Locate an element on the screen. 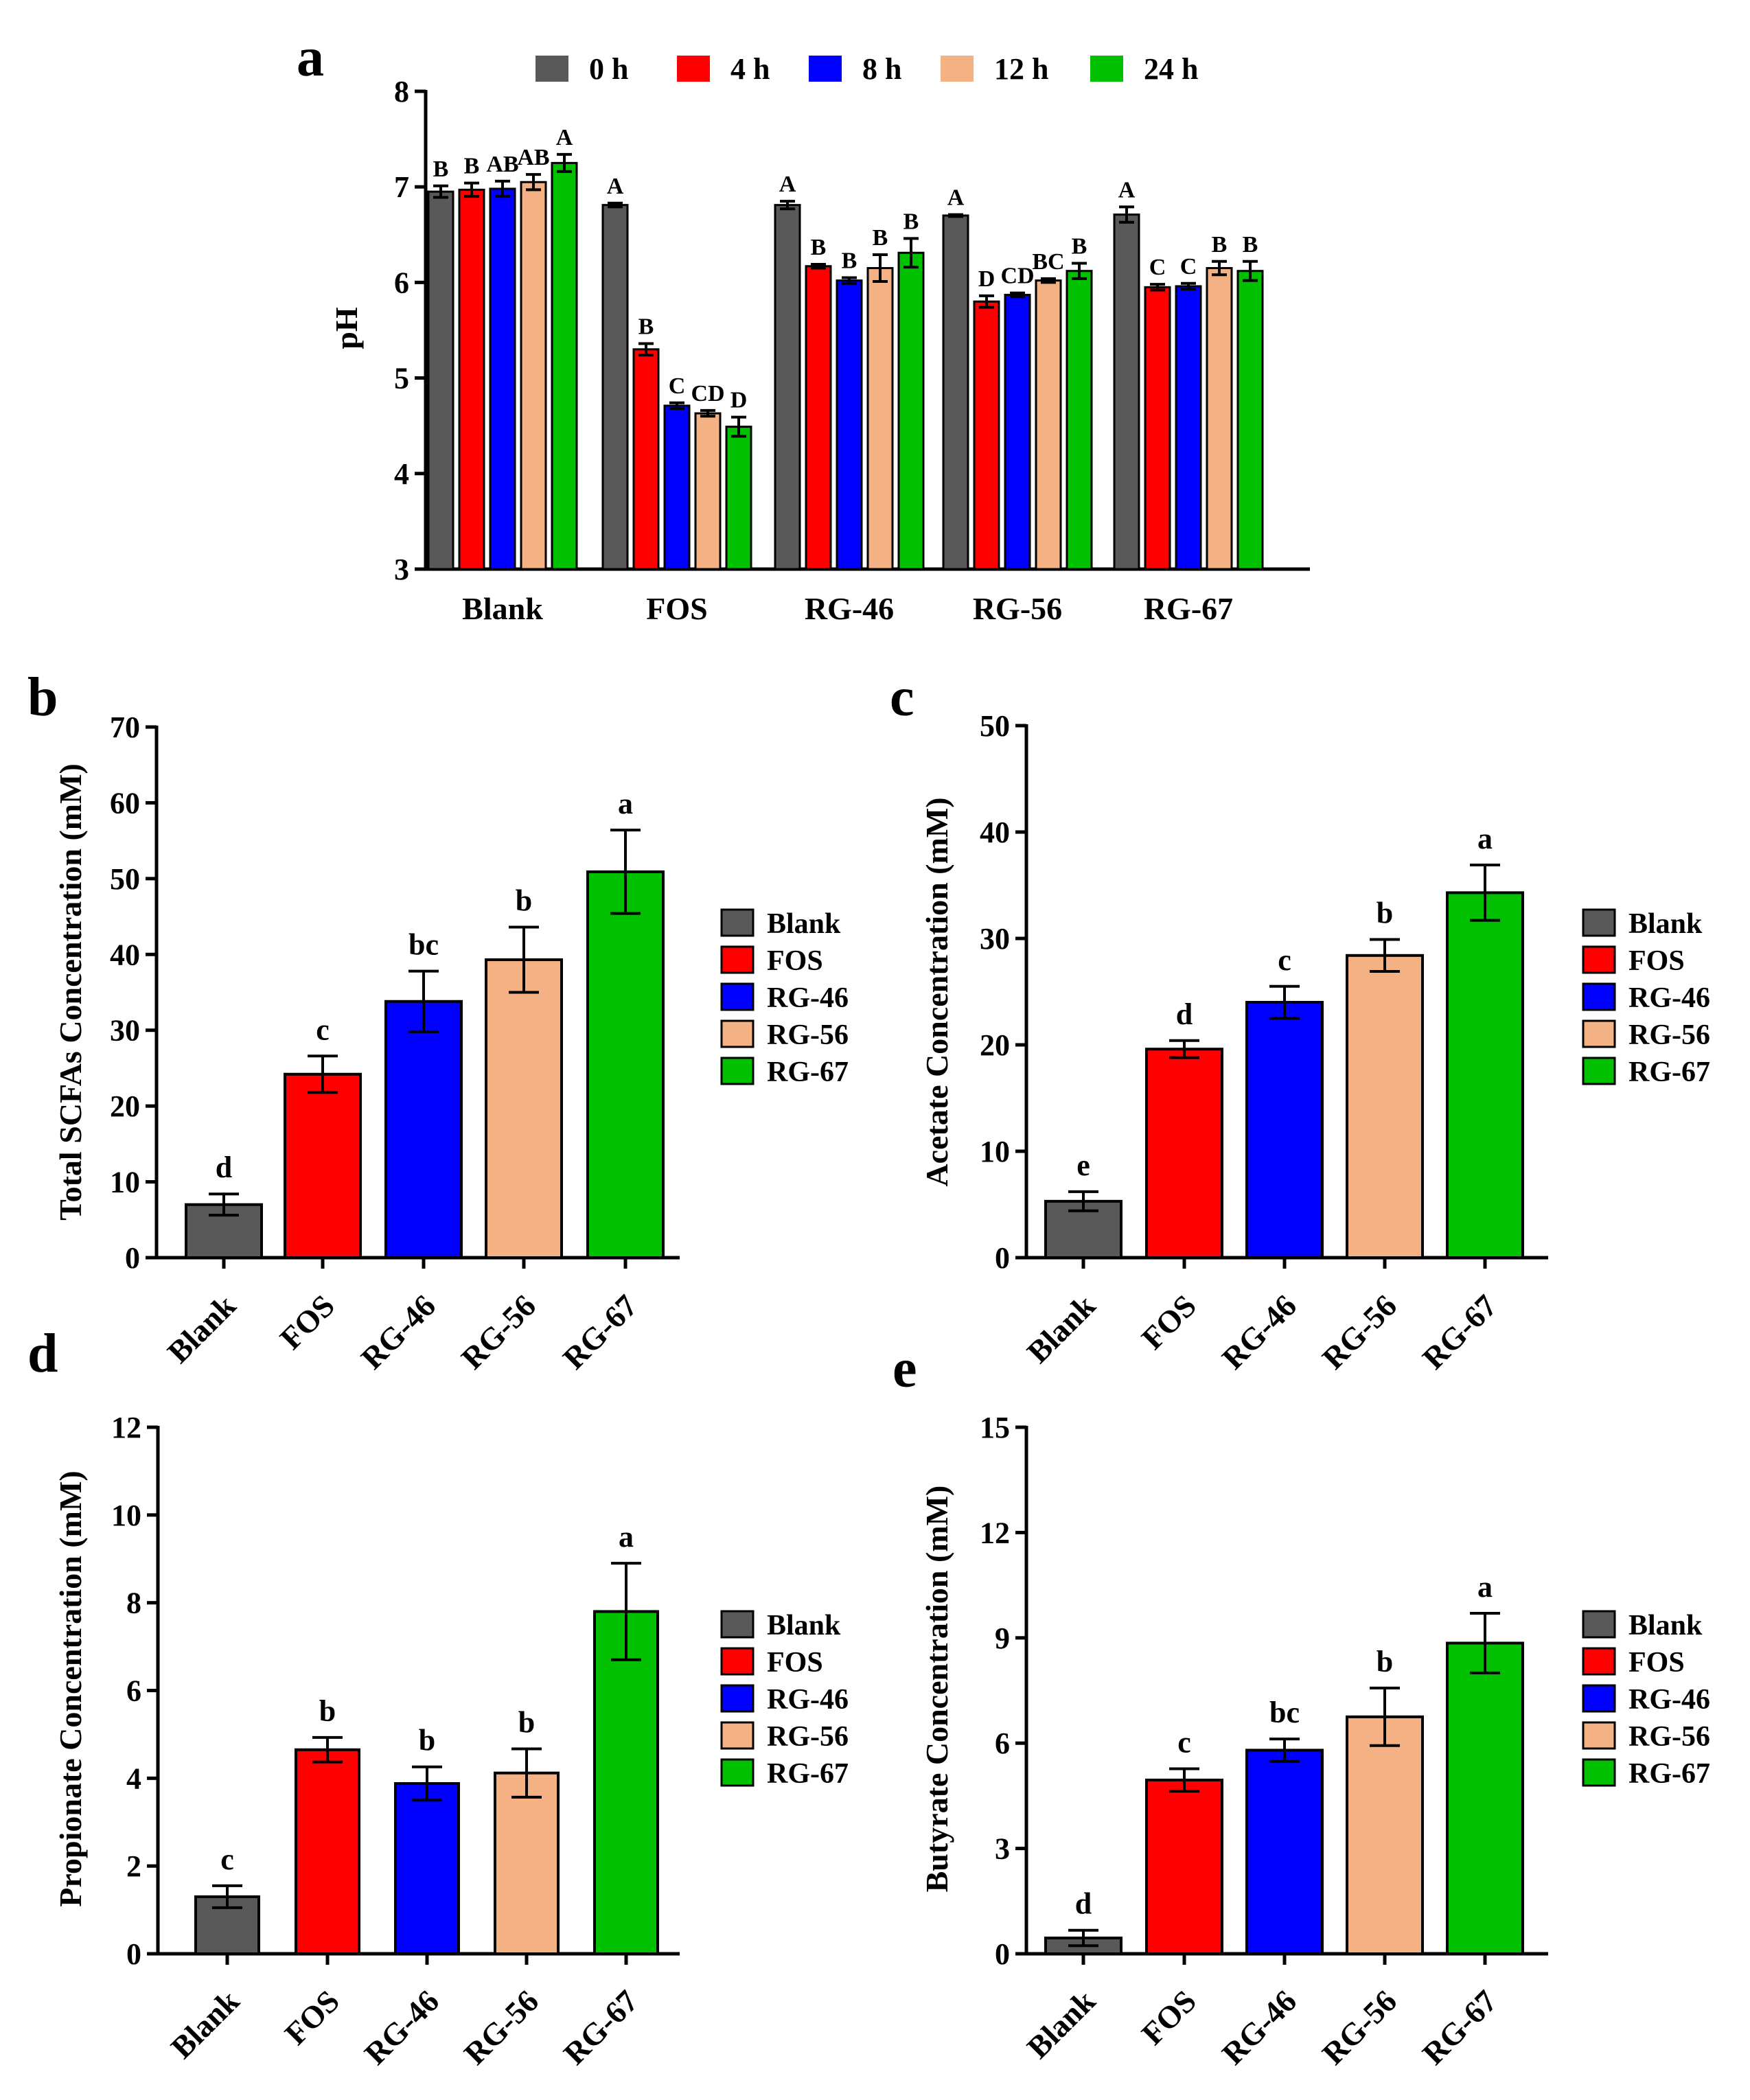 Image resolution: width=1750 pixels, height=2100 pixels. legend-item: RG-67 is located at coordinates (784, 1072).